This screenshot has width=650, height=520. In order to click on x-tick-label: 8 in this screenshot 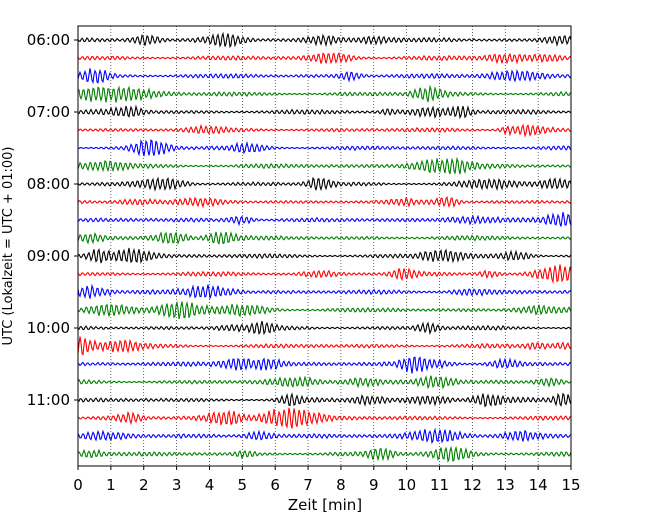, I will do `click(341, 485)`.